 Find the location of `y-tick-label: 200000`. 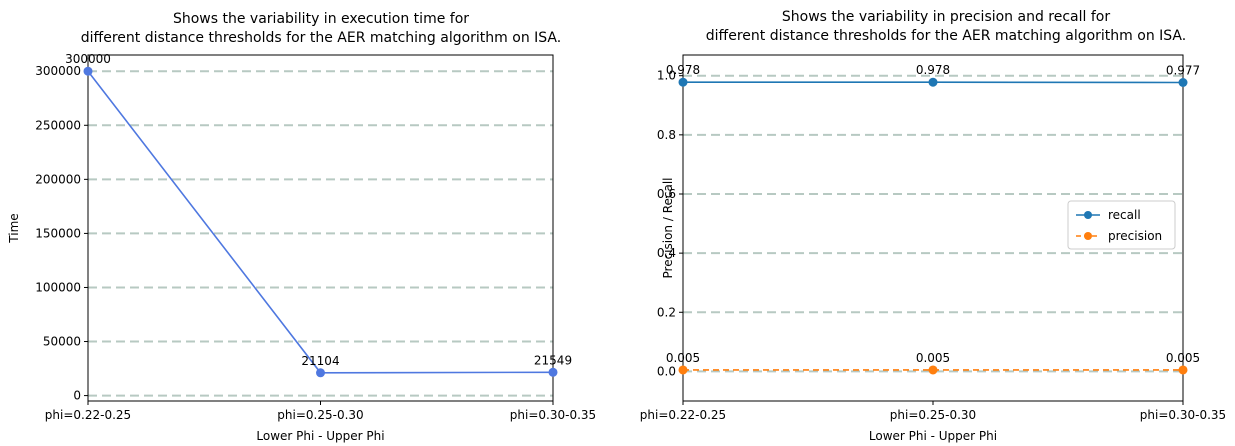

y-tick-label: 200000 is located at coordinates (58, 179).